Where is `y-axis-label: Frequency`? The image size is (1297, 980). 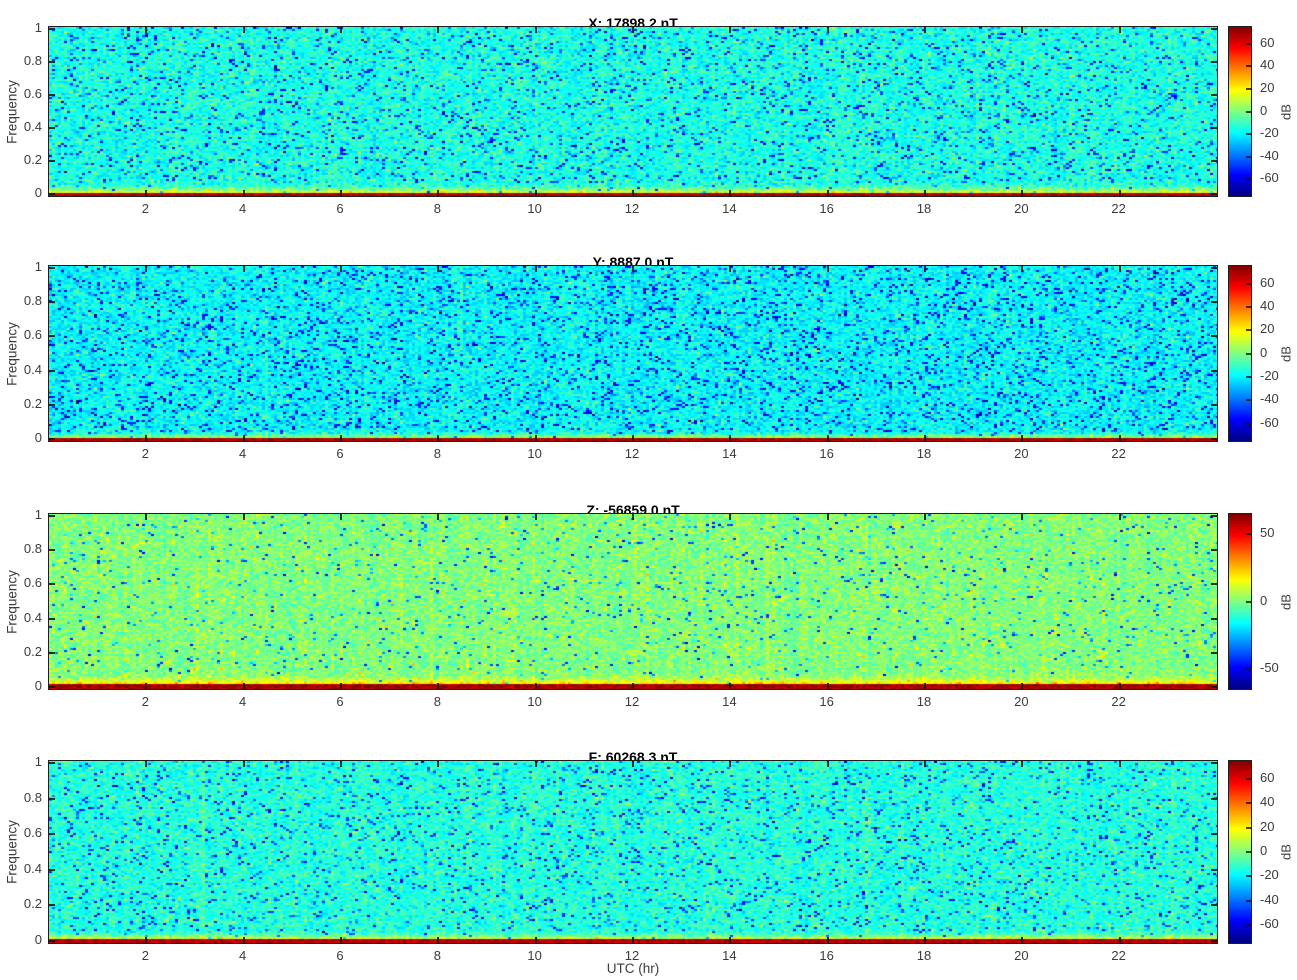
y-axis-label: Frequency is located at coordinates (12, 852).